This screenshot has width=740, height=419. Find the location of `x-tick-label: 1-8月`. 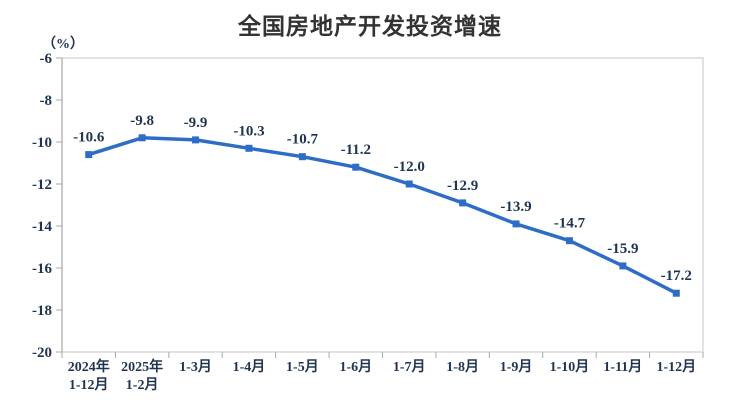

x-tick-label: 1-8月 is located at coordinates (462, 367).